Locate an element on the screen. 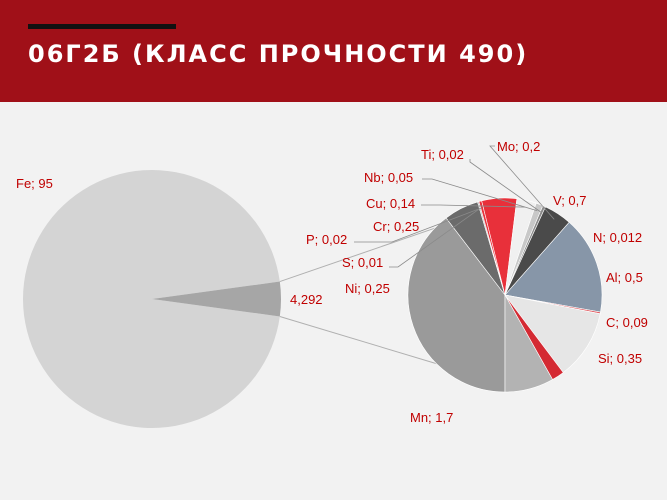  slice-label-ti: Ti; 0,02 is located at coordinates (442, 154).